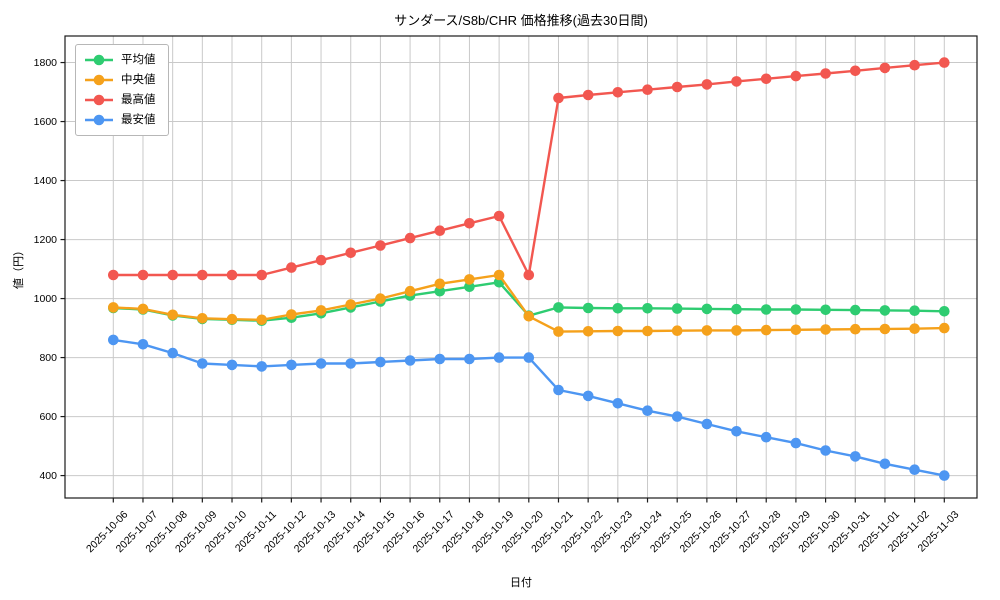 This screenshot has width=1000, height=600. Describe the element at coordinates (48, 417) in the screenshot. I see `y-tick-label: 600` at that location.